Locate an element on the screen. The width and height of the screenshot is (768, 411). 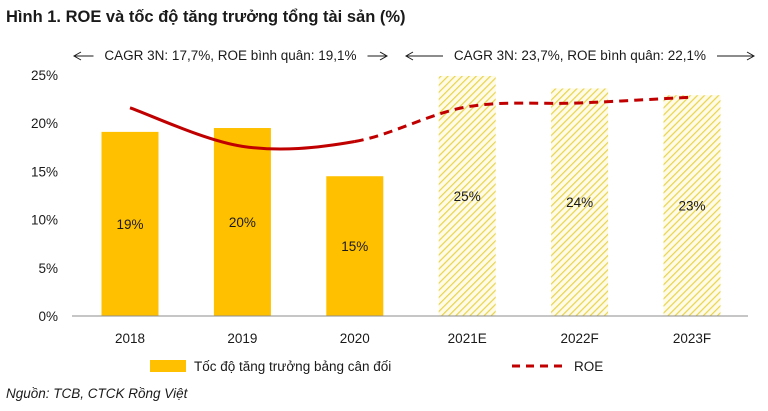
annotation-text: CAGR 3N: 17,7%, ROE bình quân: 19,1% is located at coordinates (230, 55).